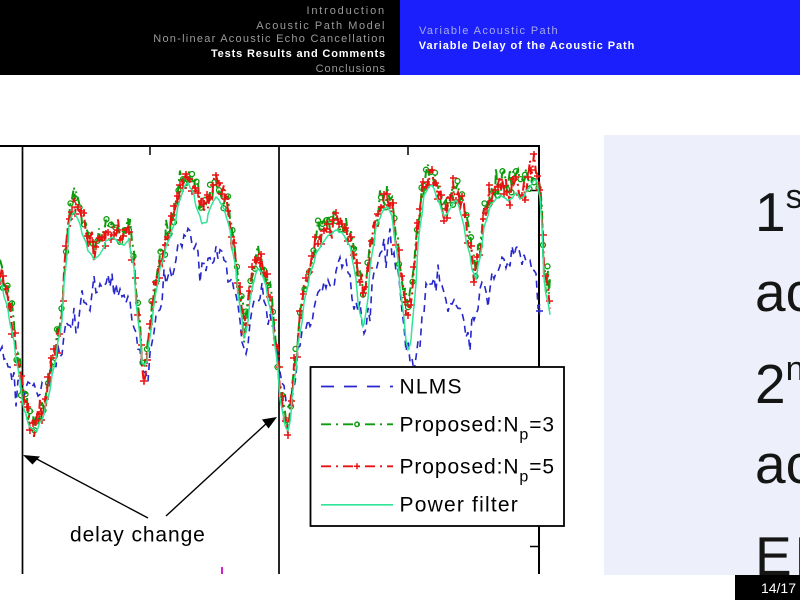 This screenshot has width=800, height=600. I want to click on svg-text: delay change, so click(138, 535).